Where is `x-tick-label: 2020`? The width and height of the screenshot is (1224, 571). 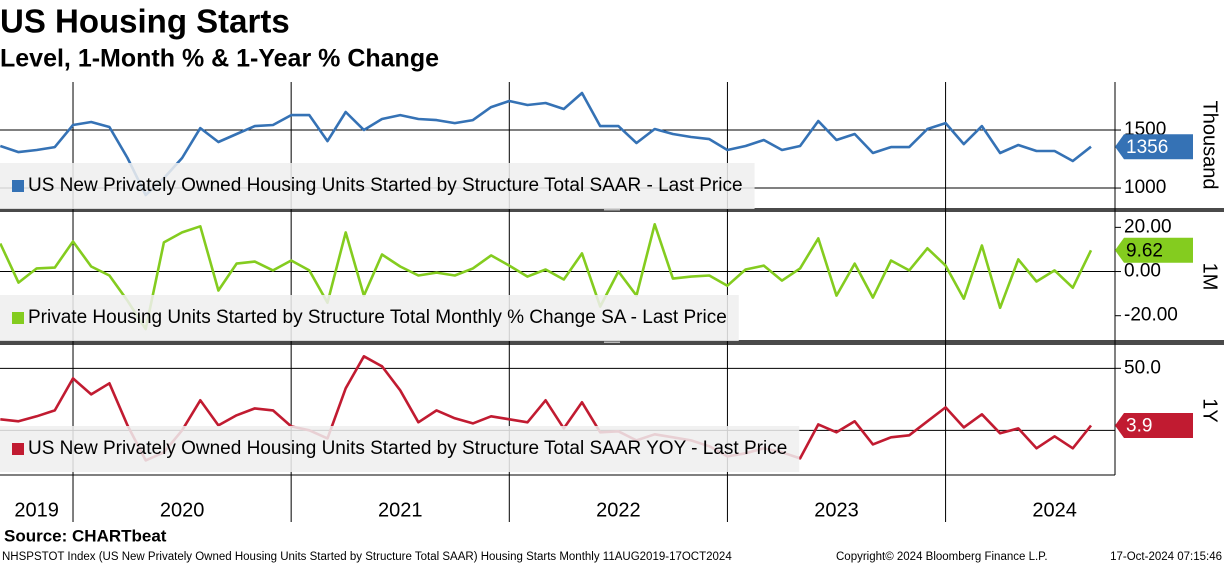
x-tick-label: 2020 is located at coordinates (182, 510).